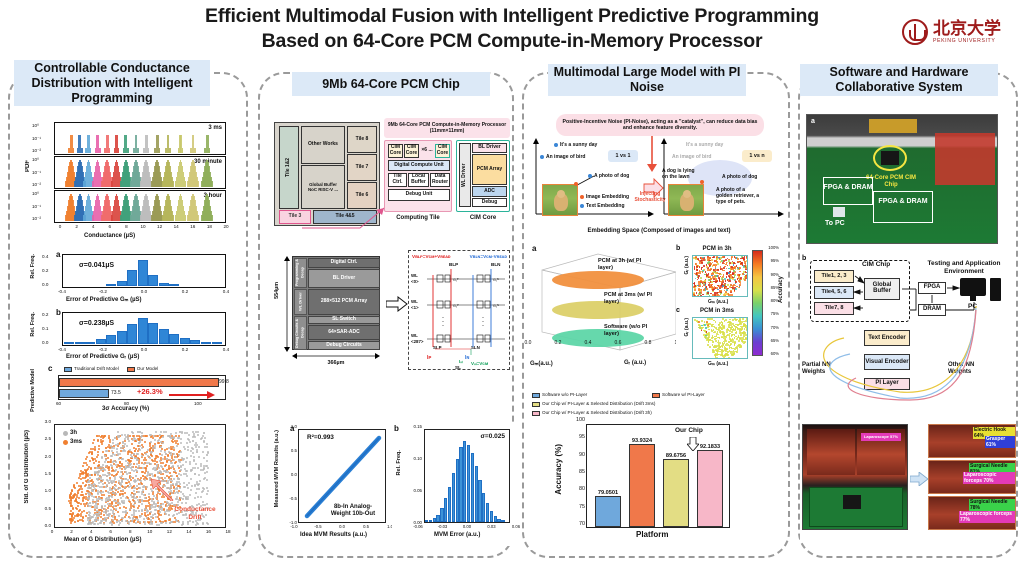  Describe the element at coordinates (446, 510) in the screenshot. I see `histogram-bar` at that location.